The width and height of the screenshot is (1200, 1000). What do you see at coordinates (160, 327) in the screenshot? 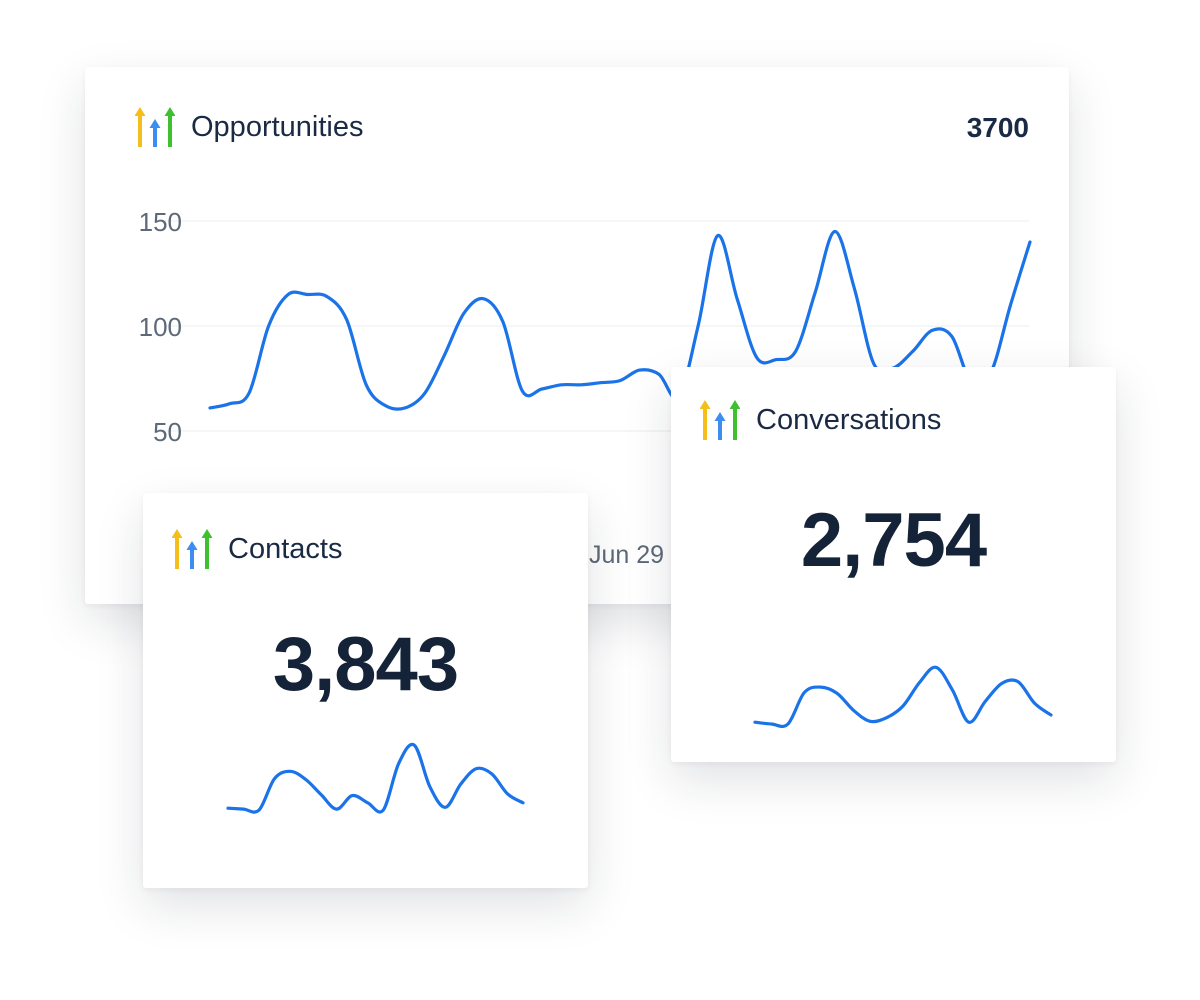
I see `y-tick-label: 100` at bounding box center [160, 327].